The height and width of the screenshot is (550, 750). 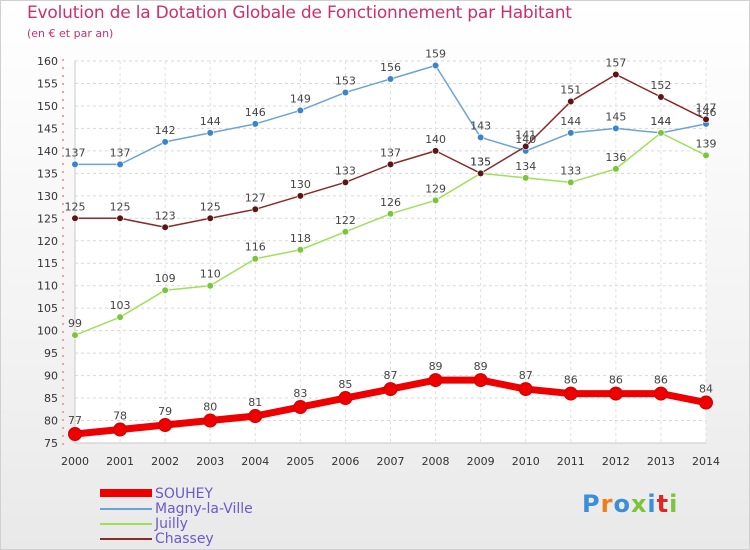 I want to click on y-tick-label: 85, so click(x=51, y=398).